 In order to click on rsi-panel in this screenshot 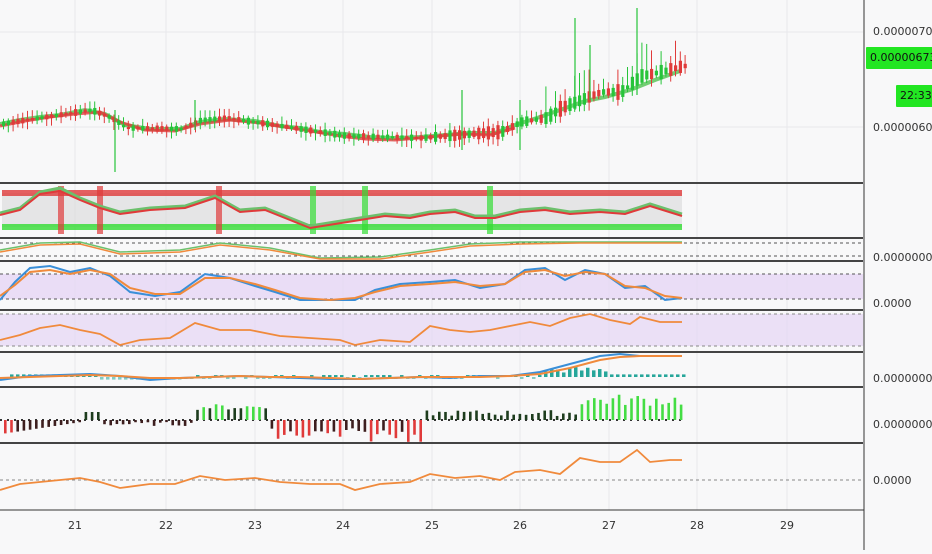, I will do `click(431, 283)`.